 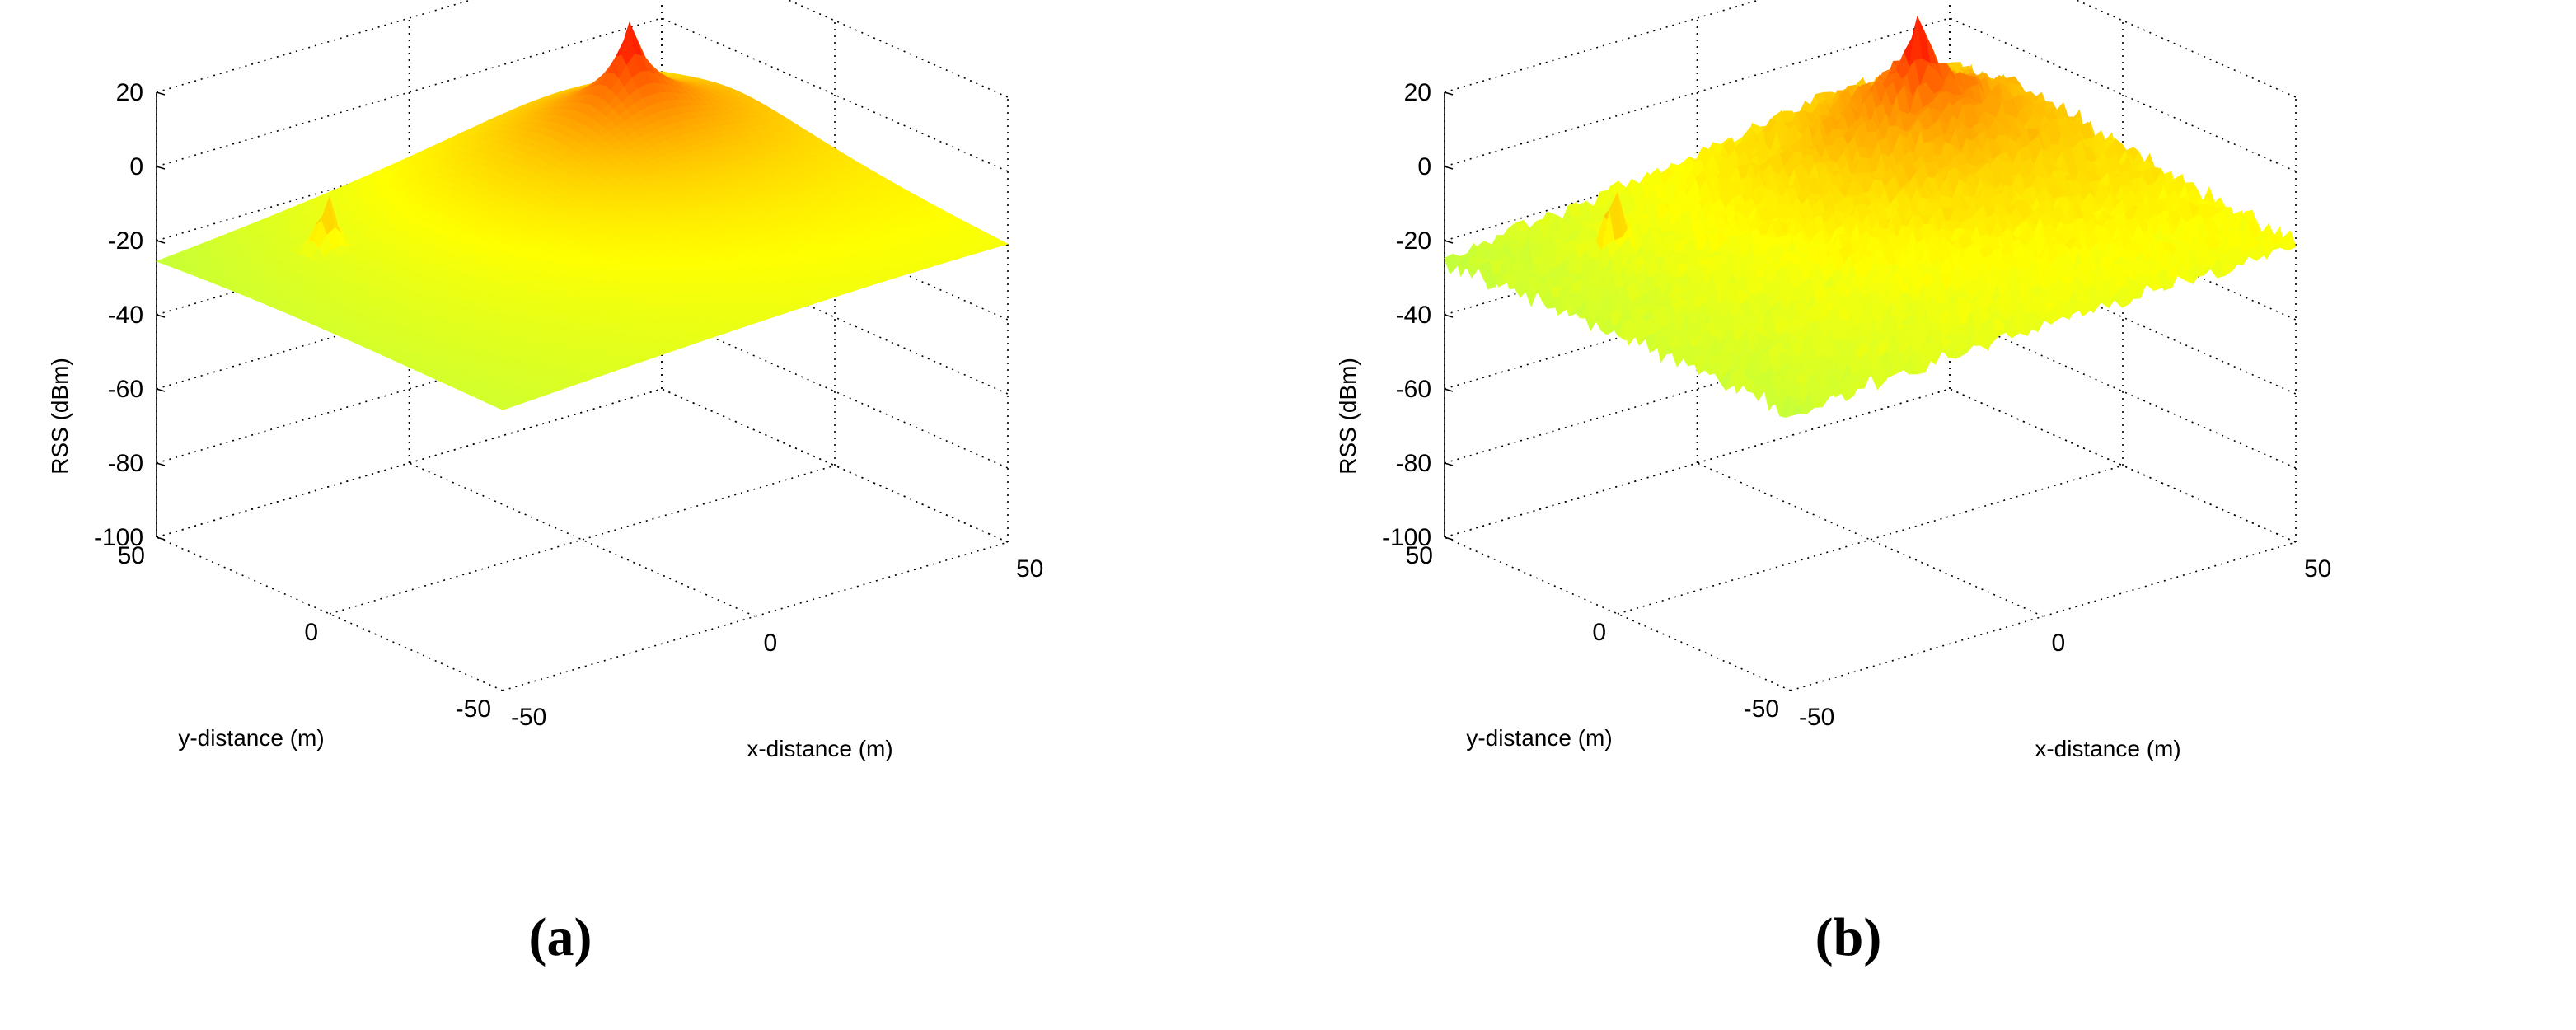 What do you see at coordinates (125, 315) in the screenshot?
I see `z-tick-label: -40` at bounding box center [125, 315].